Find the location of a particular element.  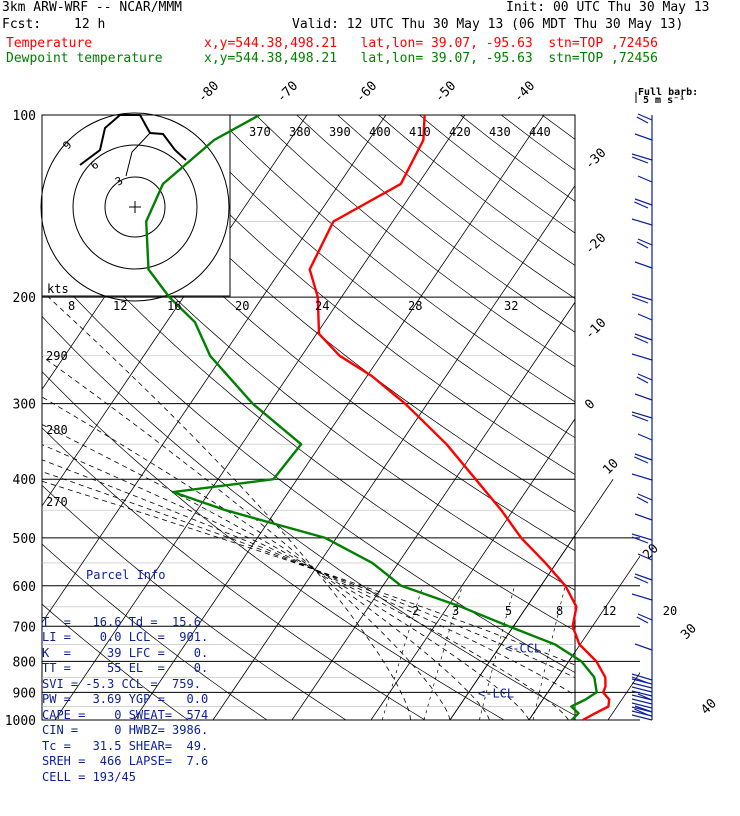

mixing-ratio-label: 2 is located at coordinates (415, 611).